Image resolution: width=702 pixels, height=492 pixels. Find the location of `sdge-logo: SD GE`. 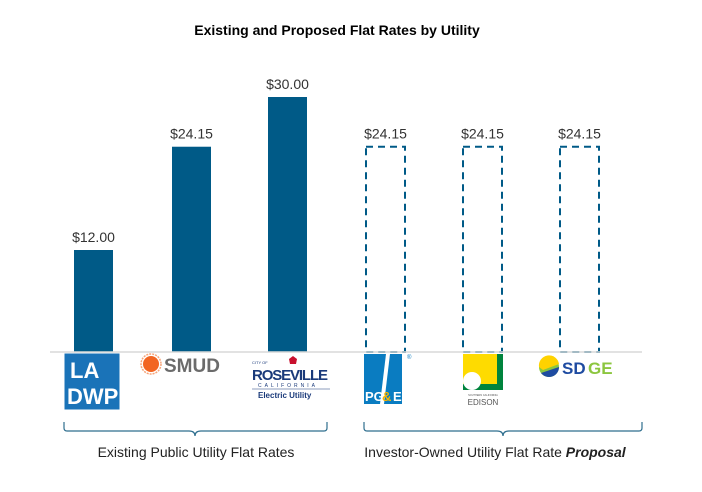

sdge-logo: SD GE is located at coordinates (575, 366).